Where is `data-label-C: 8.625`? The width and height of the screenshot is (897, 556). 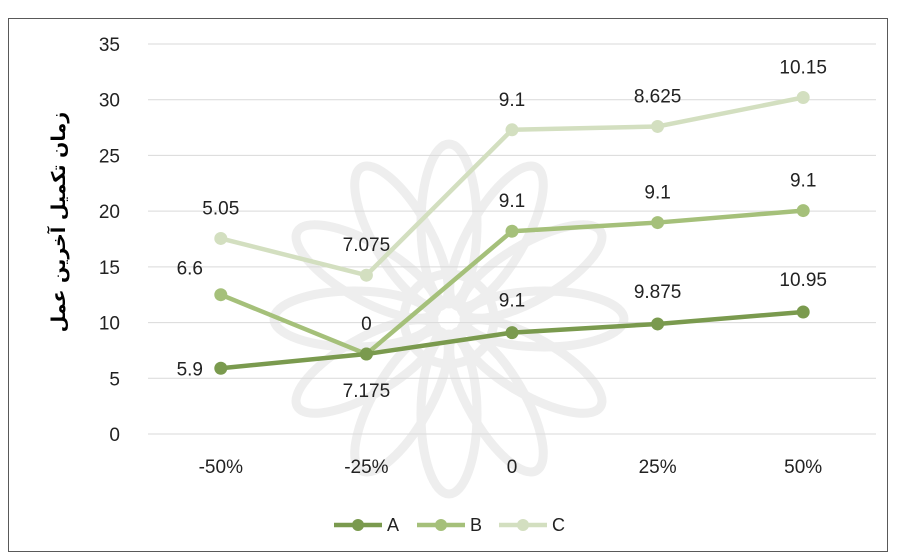 data-label-C: 8.625 is located at coordinates (658, 96).